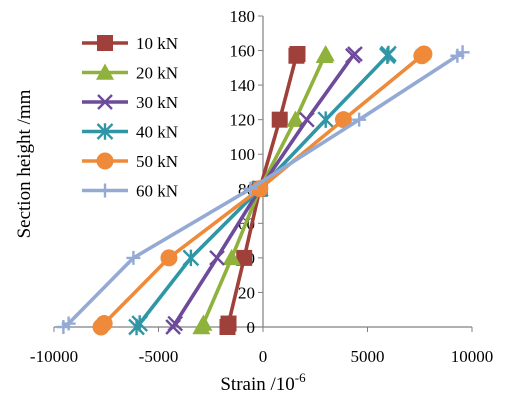 This screenshot has width=511, height=396. I want to click on x-tick-label: 0, so click(263, 356).